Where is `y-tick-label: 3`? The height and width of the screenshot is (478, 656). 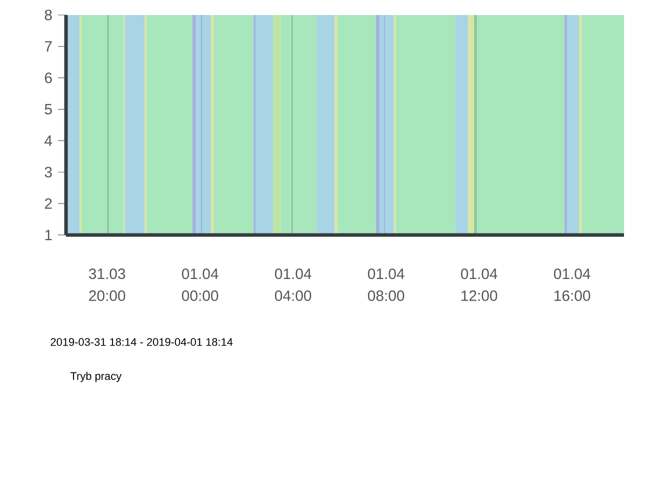 y-tick-label: 3 is located at coordinates (48, 172).